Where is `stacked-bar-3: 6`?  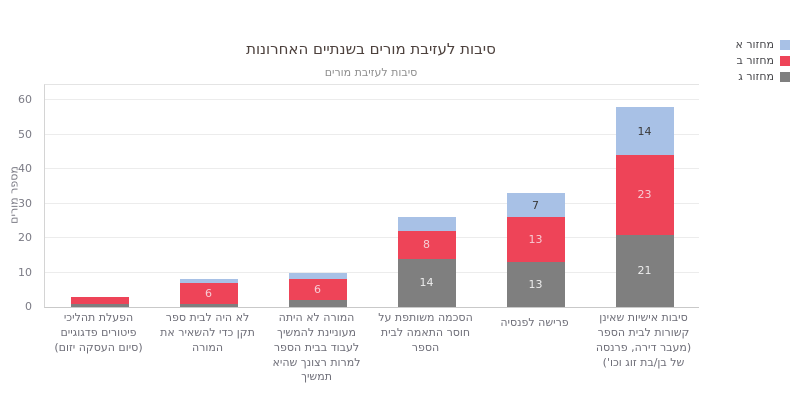
stacked-bar-3: 6 is located at coordinates (317, 289).